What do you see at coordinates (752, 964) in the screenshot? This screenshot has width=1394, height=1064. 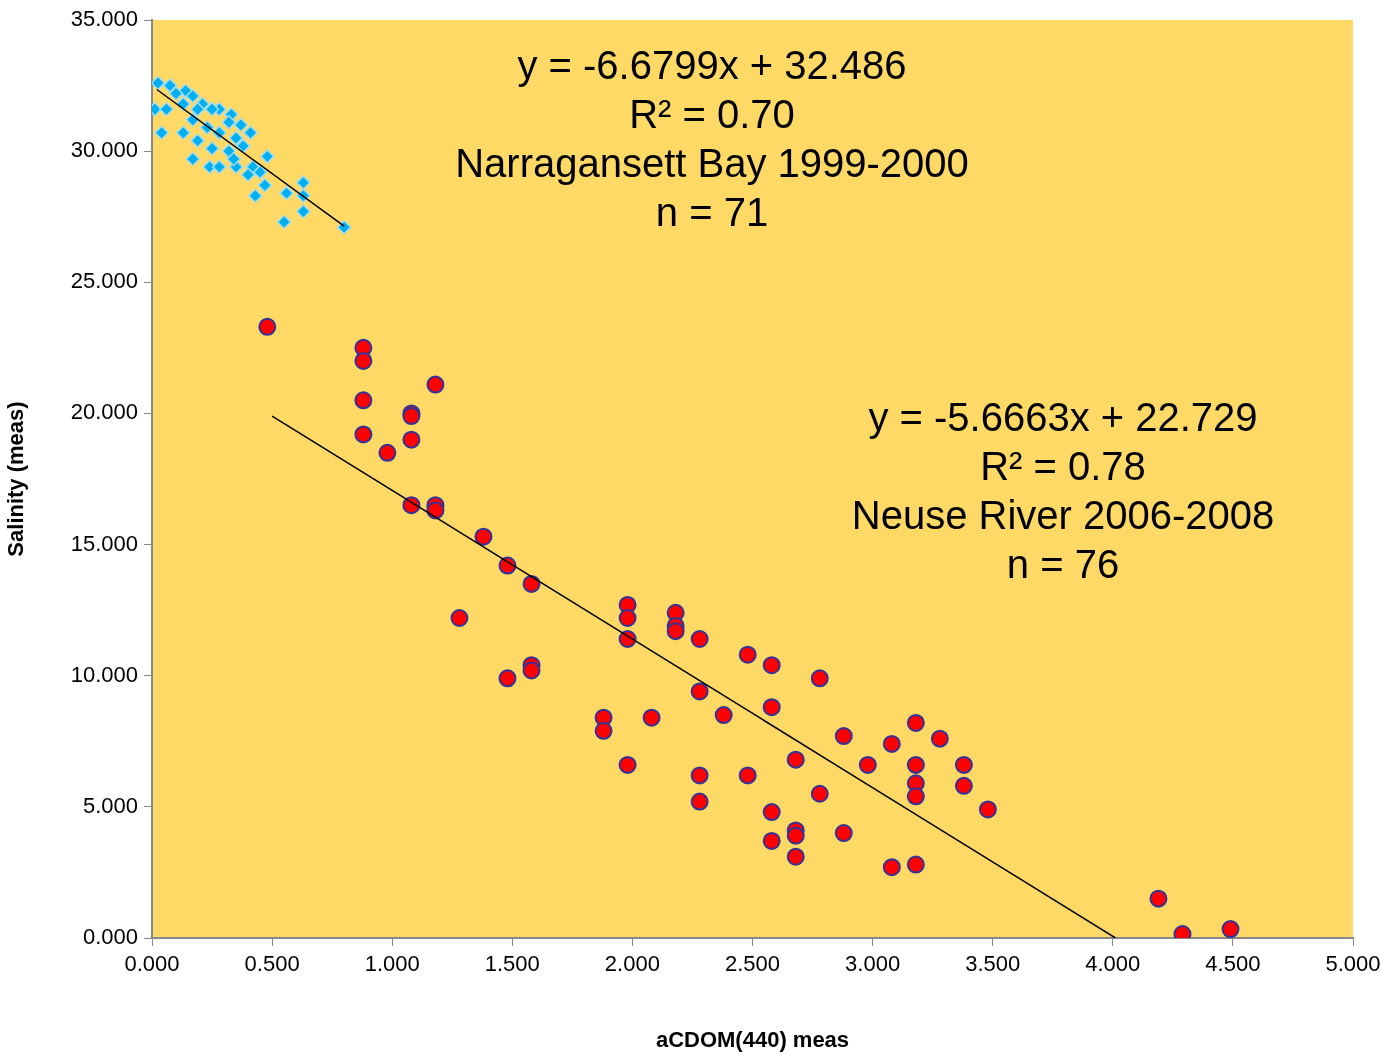 I see `x-tick-label: 2.500` at bounding box center [752, 964].